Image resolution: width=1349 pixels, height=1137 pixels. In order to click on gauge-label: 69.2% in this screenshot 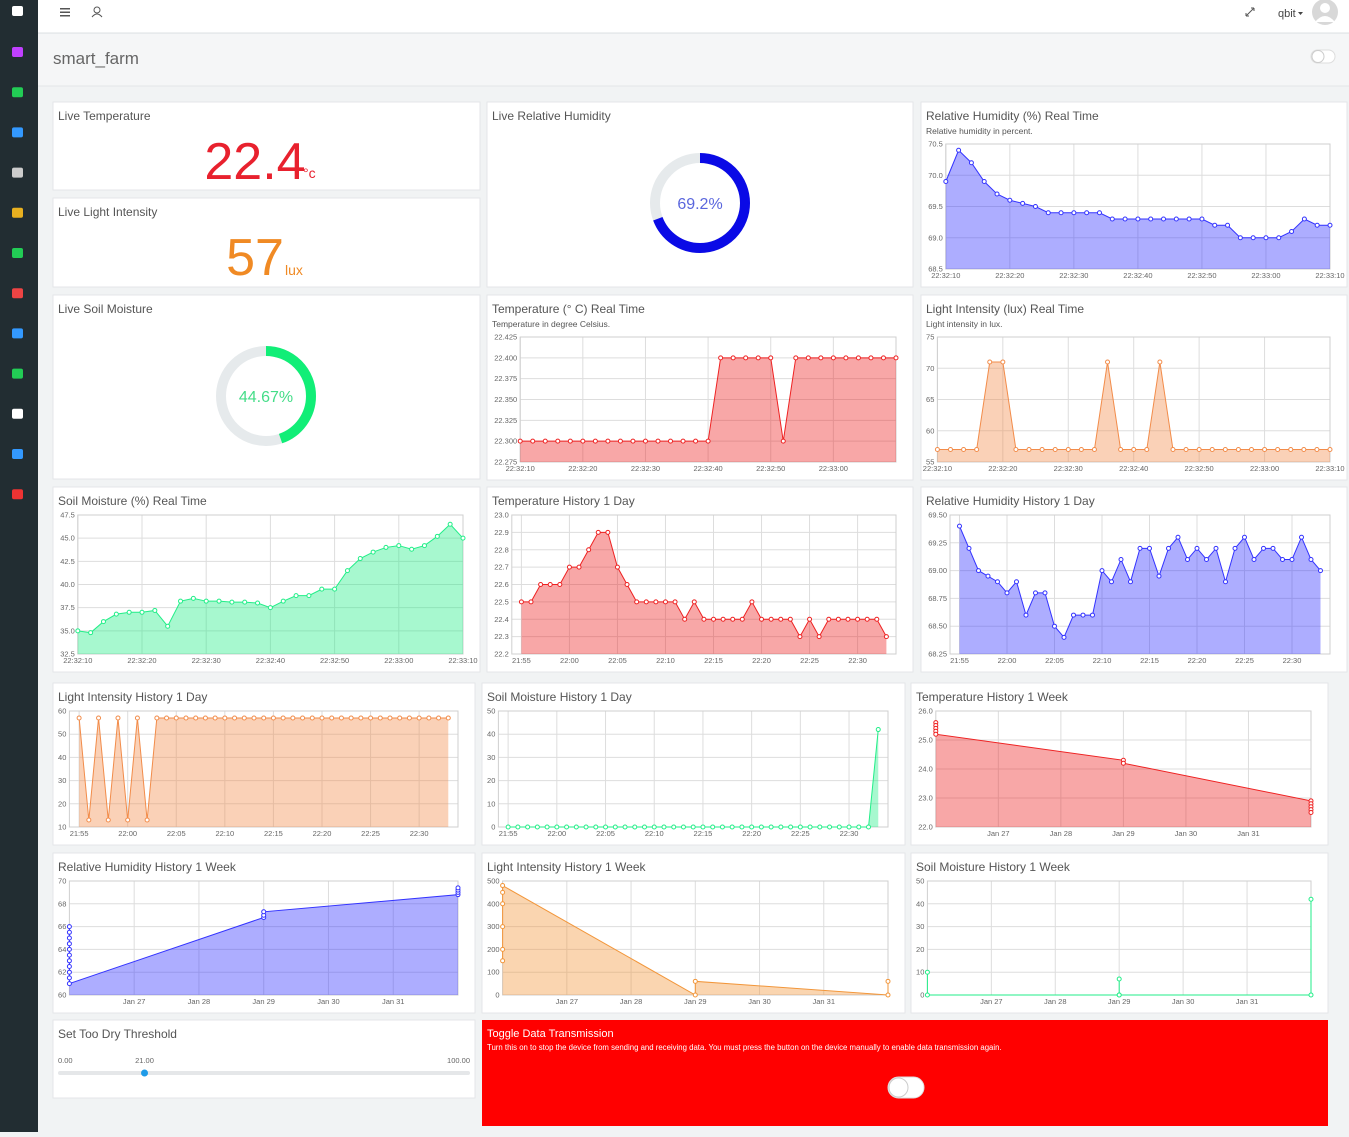, I will do `click(699, 204)`.